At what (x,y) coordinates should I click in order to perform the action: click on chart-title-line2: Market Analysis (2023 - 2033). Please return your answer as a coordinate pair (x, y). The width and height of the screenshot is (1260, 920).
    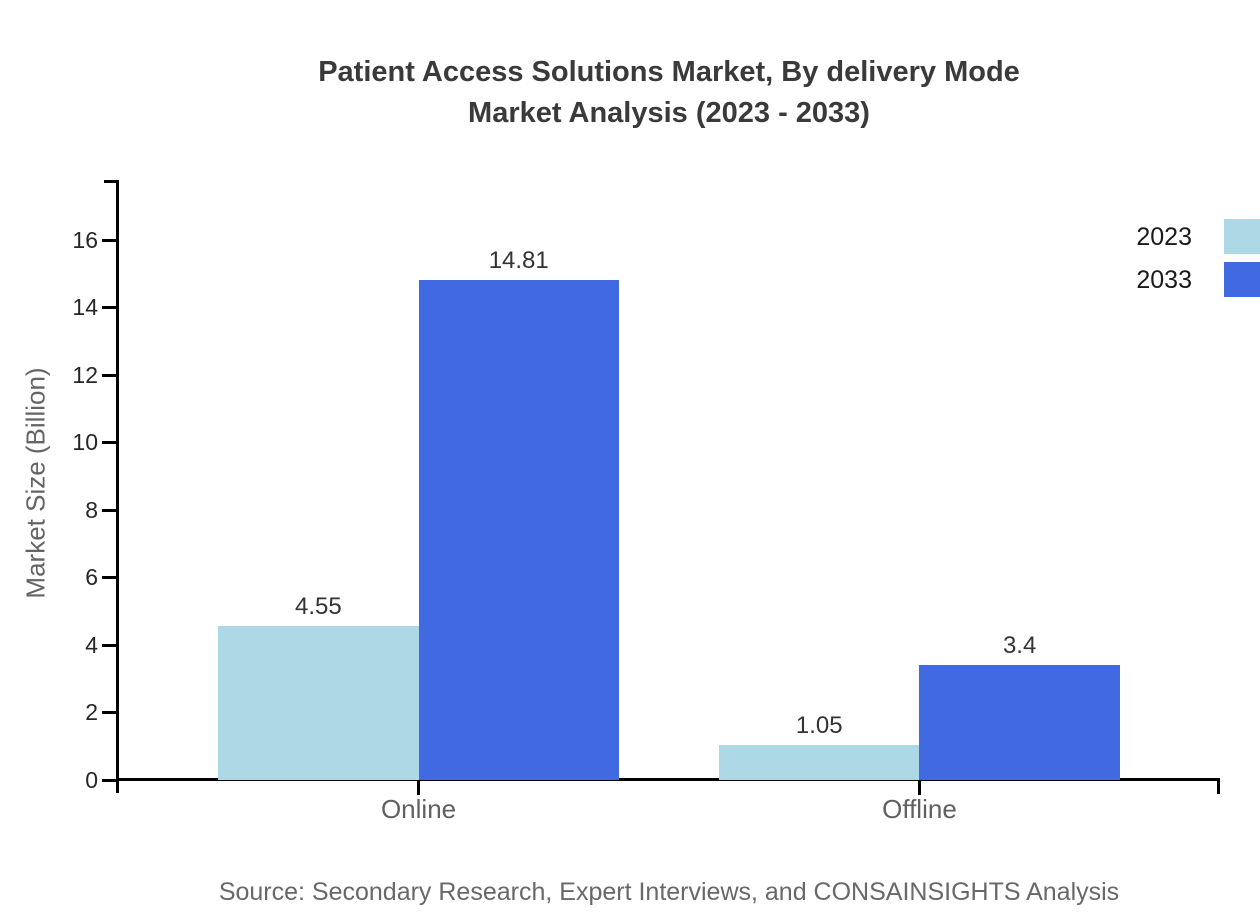
    Looking at the image, I should click on (669, 113).